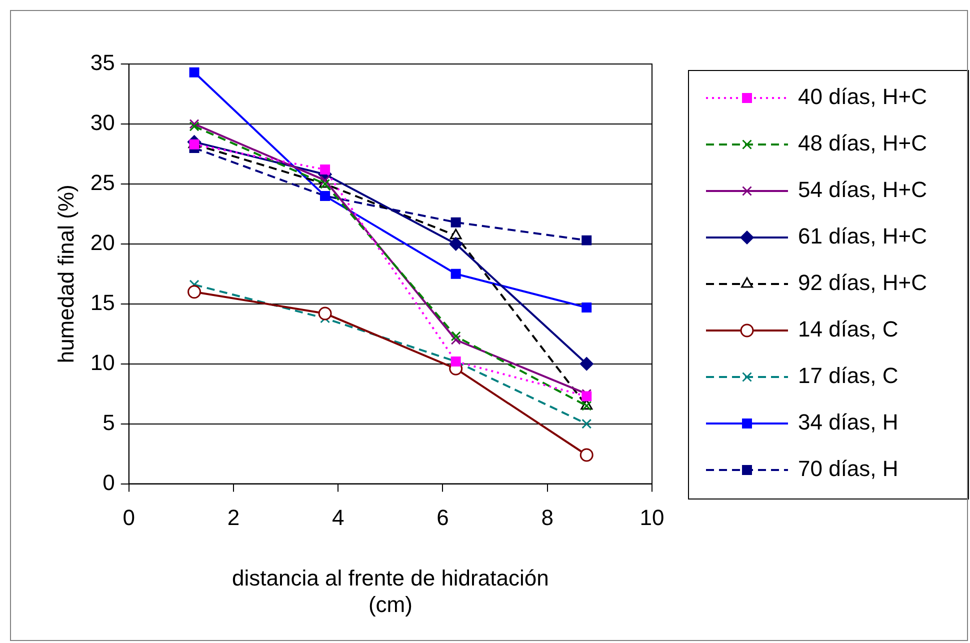 The width and height of the screenshot is (970, 643). Describe the element at coordinates (102, 183) in the screenshot. I see `y-tick-label: 25` at that location.